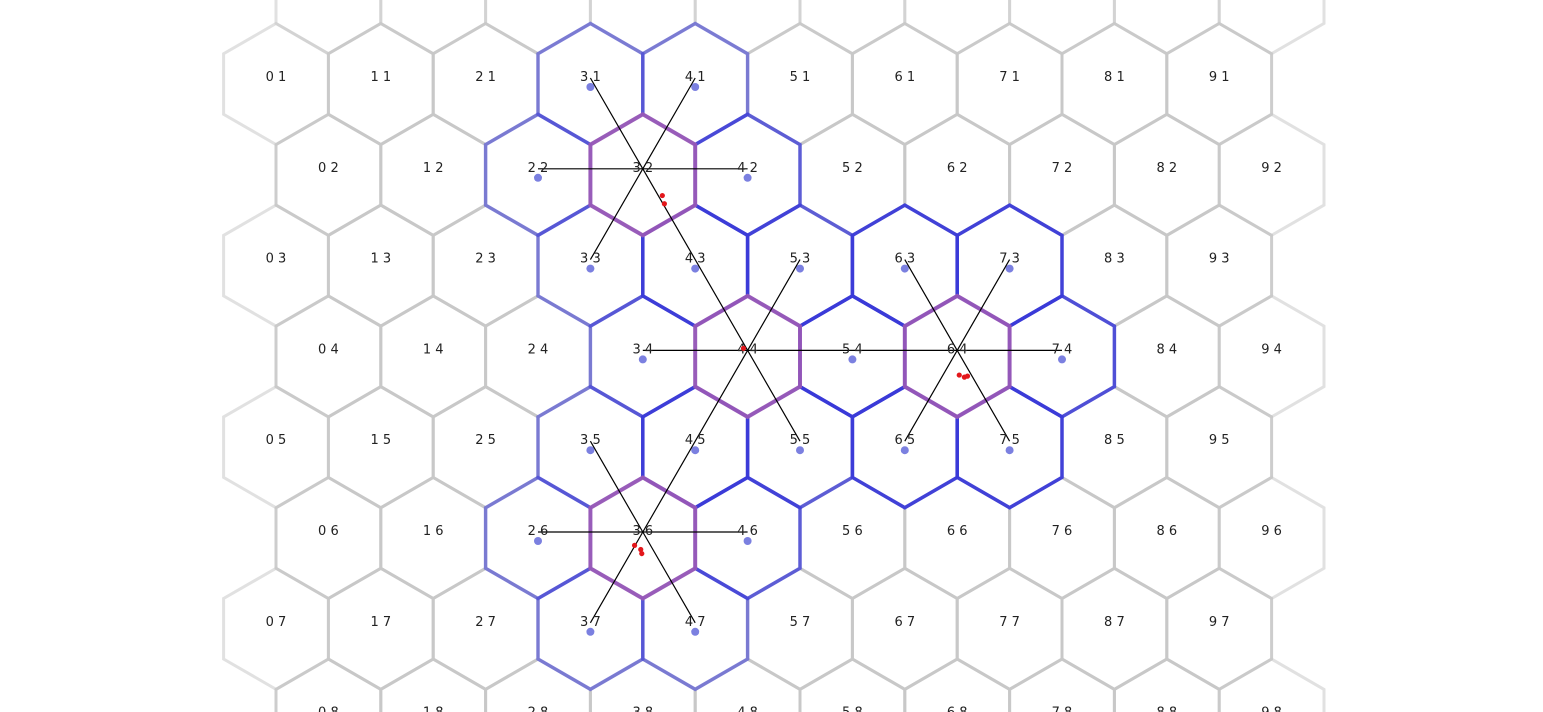  What do you see at coordinates (433, 709) in the screenshot?
I see `cell-label: 1 8` at bounding box center [433, 709].